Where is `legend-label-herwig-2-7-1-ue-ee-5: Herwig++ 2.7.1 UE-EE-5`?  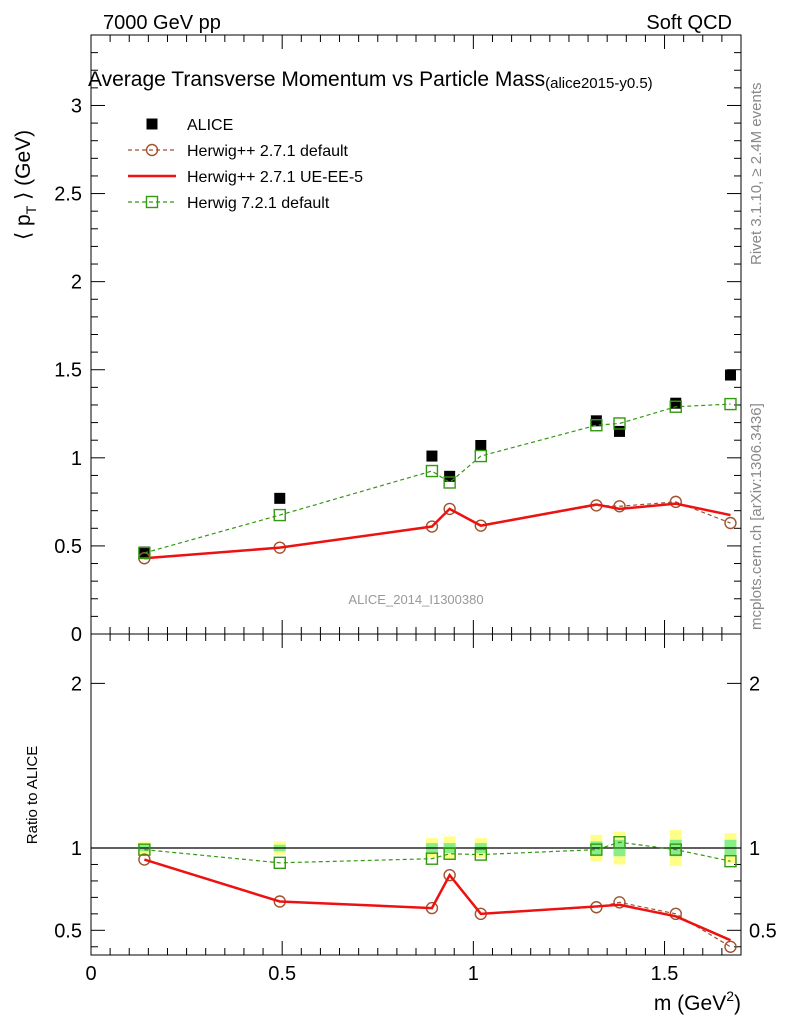
legend-label-herwig-2-7-1-ue-ee-5: Herwig++ 2.7.1 UE-EE-5 is located at coordinates (275, 177).